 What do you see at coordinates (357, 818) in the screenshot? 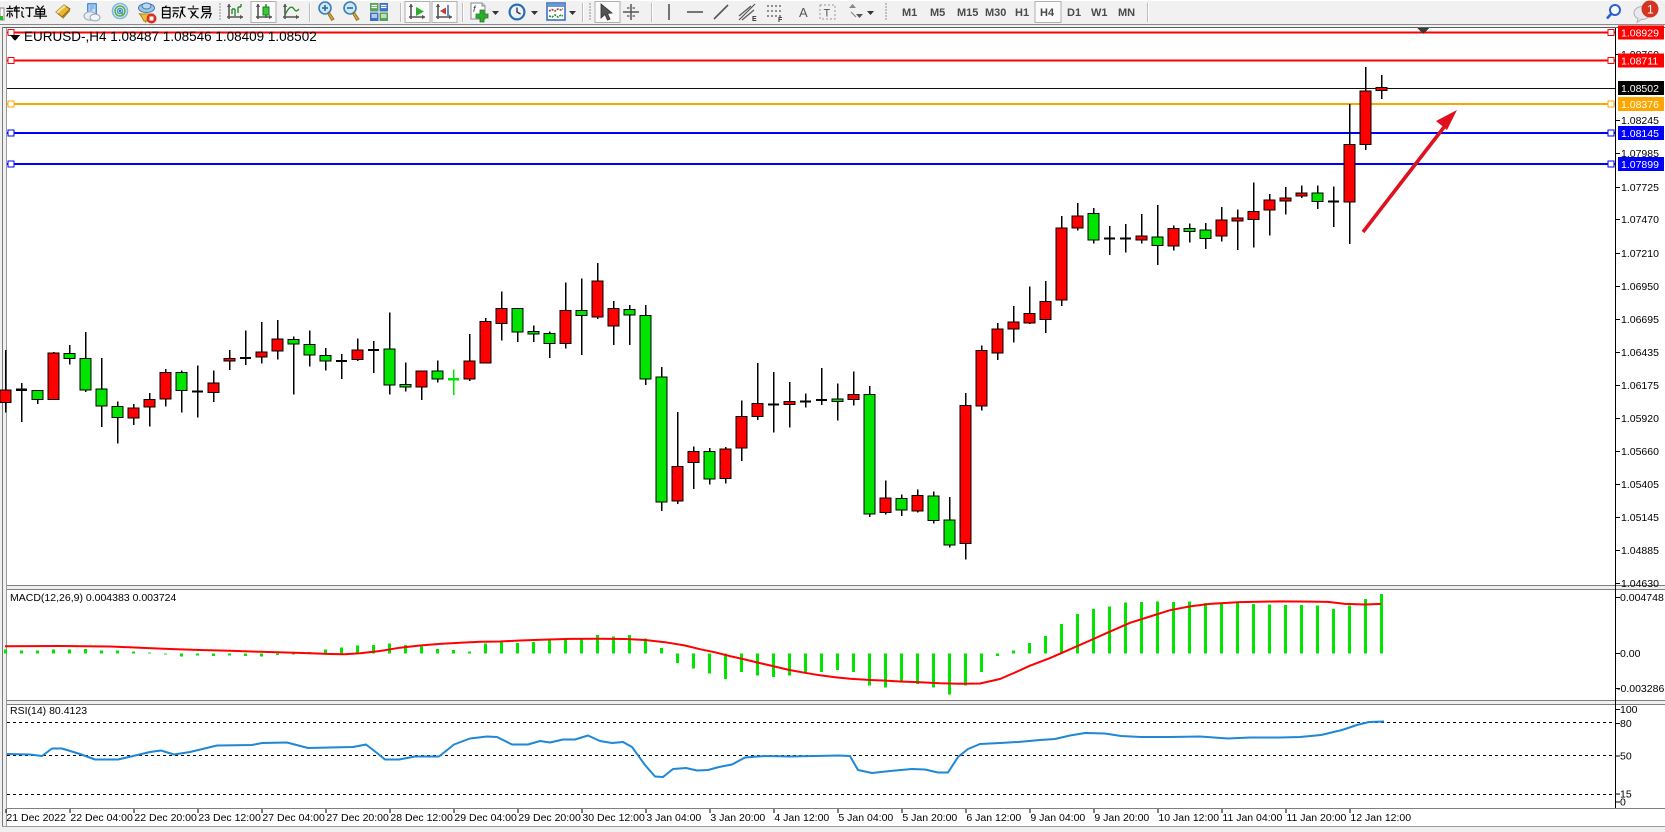
I see `svg-text: 27 Dec 20:00` at bounding box center [357, 818].